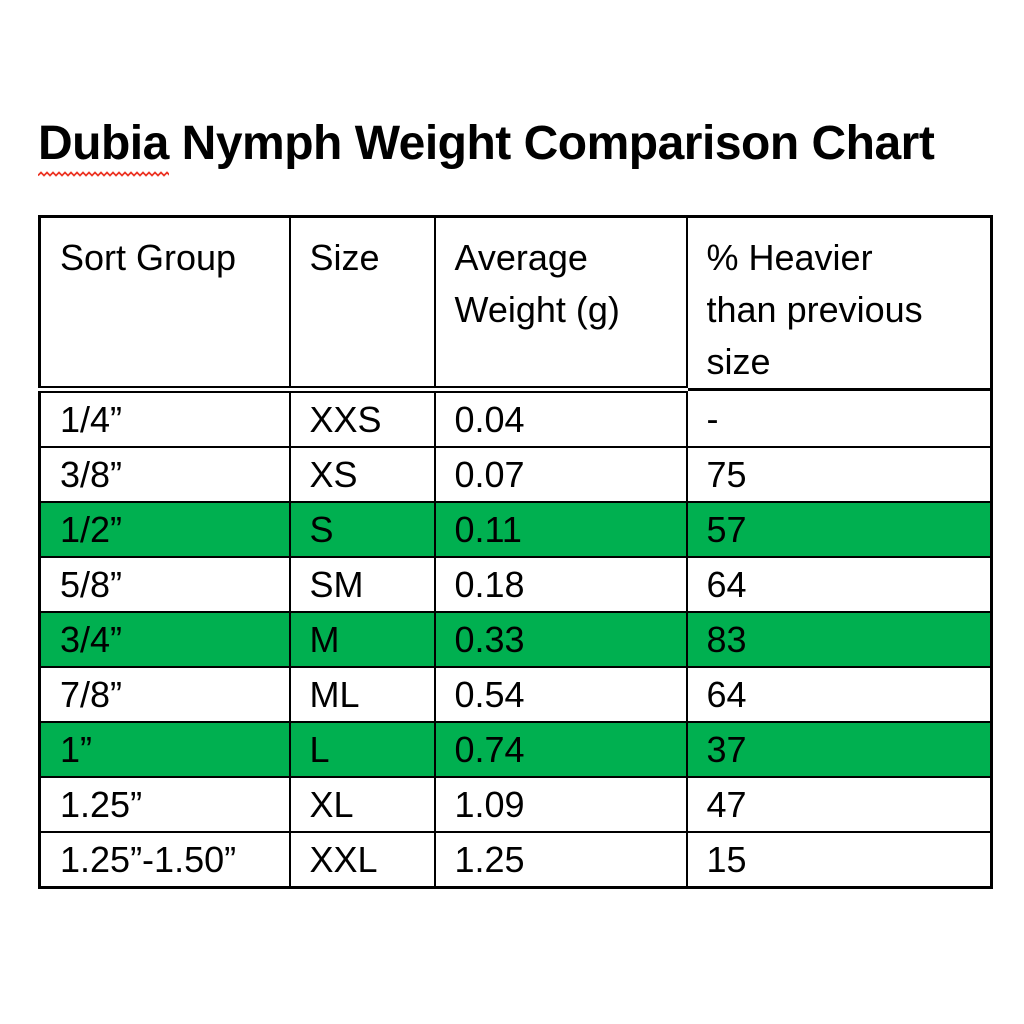 Image resolution: width=1024 pixels, height=1024 pixels. Describe the element at coordinates (560, 529) in the screenshot. I see `cell-avg-weight: 0.11` at that location.